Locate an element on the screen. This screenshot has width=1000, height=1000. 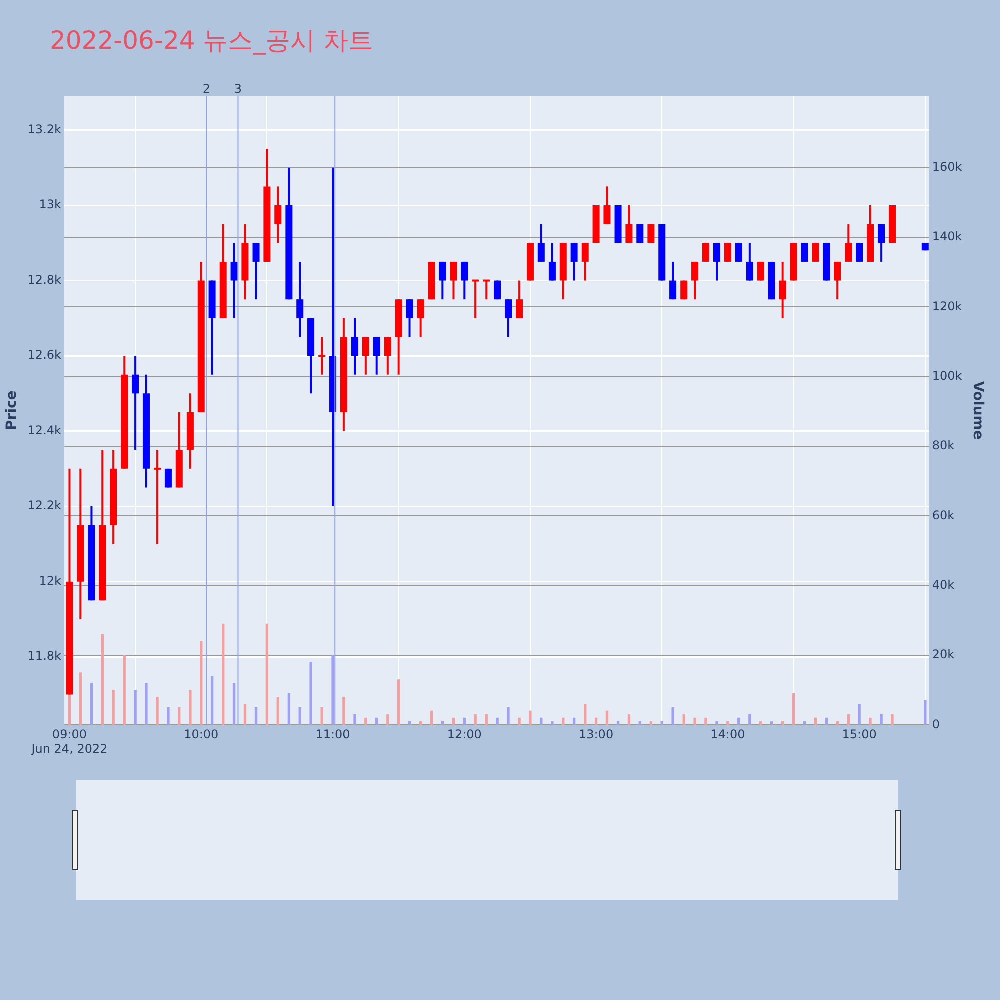
y2-tick-label: 40k is located at coordinates (943, 585).